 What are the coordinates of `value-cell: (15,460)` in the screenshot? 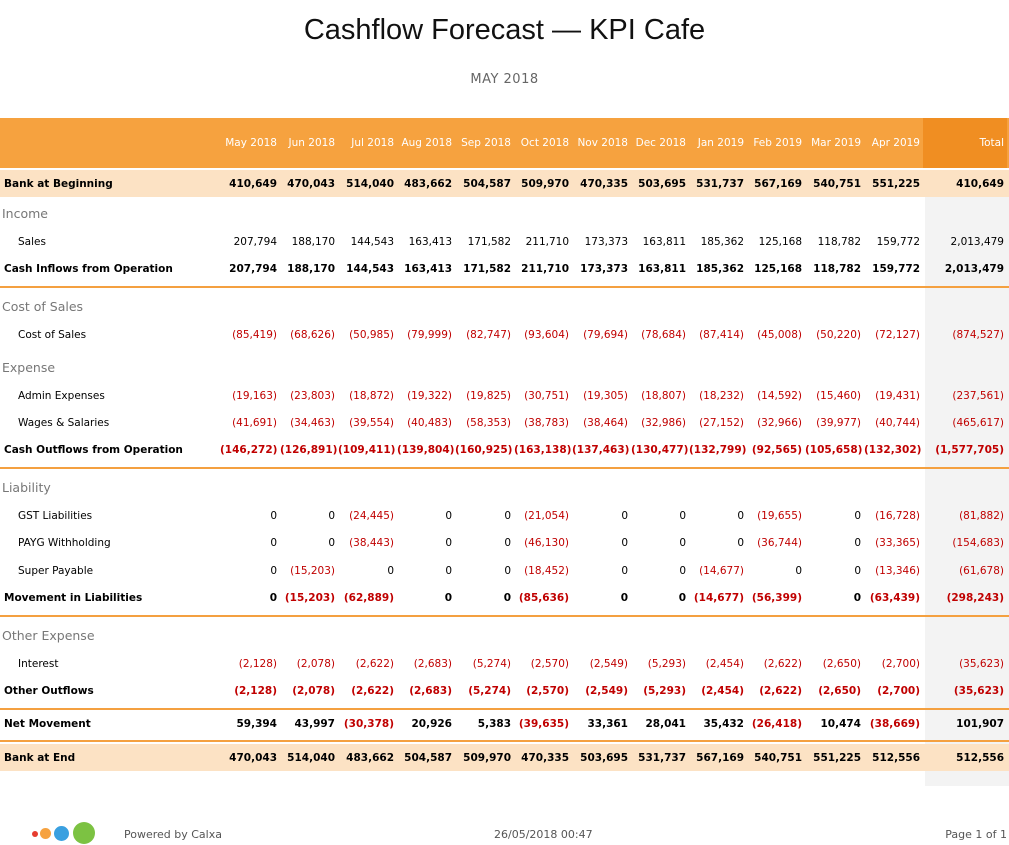 It's located at (838, 396).